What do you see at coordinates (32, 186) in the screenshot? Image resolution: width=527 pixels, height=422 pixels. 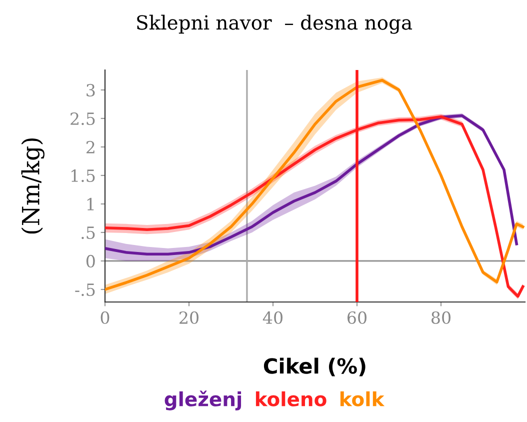 I see `y-axis-title: (Nm/kg)` at bounding box center [32, 186].